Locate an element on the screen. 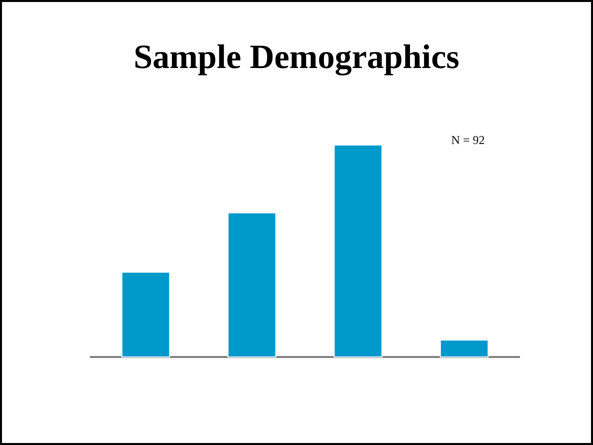  chart-title: Sample Demographics is located at coordinates (297, 57).